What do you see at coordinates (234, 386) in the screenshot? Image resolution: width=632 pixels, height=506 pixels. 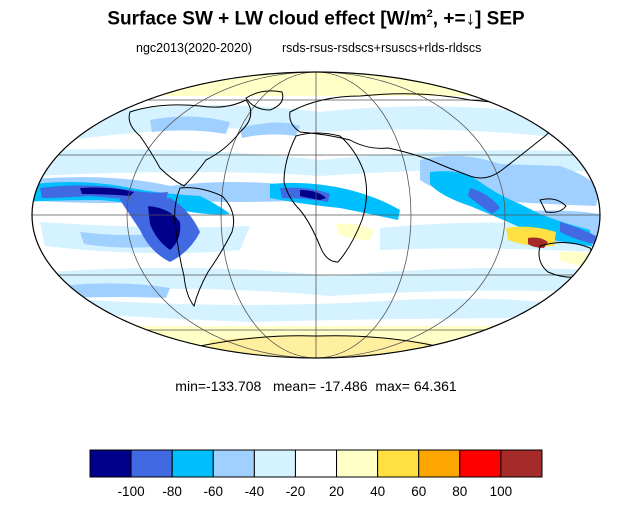 I see `min-value: -133.708` at bounding box center [234, 386].